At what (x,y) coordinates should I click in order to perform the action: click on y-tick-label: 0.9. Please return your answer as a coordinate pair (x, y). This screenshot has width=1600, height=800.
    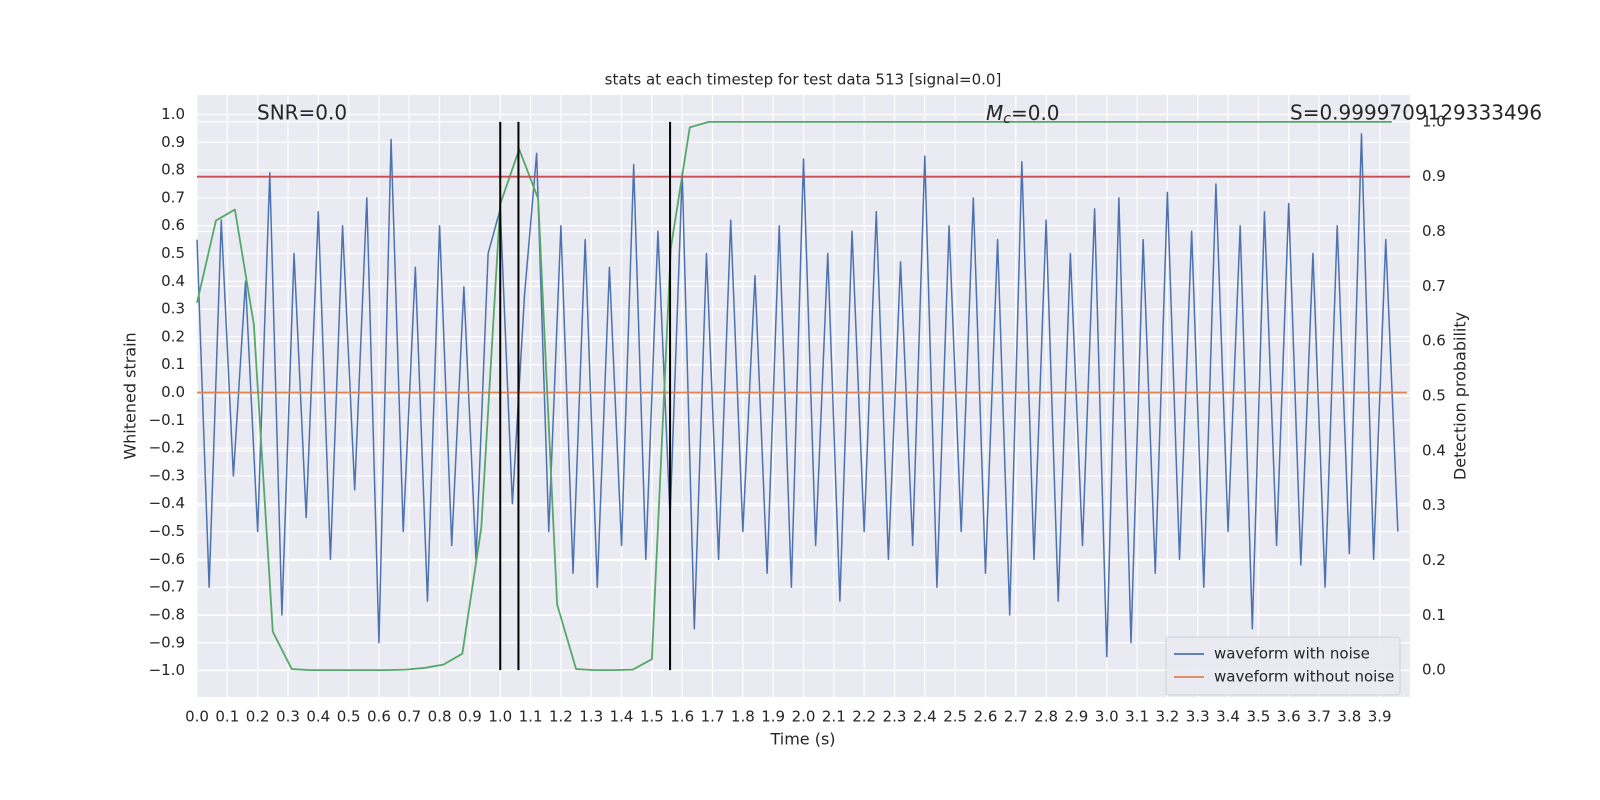
    Looking at the image, I should click on (173, 142).